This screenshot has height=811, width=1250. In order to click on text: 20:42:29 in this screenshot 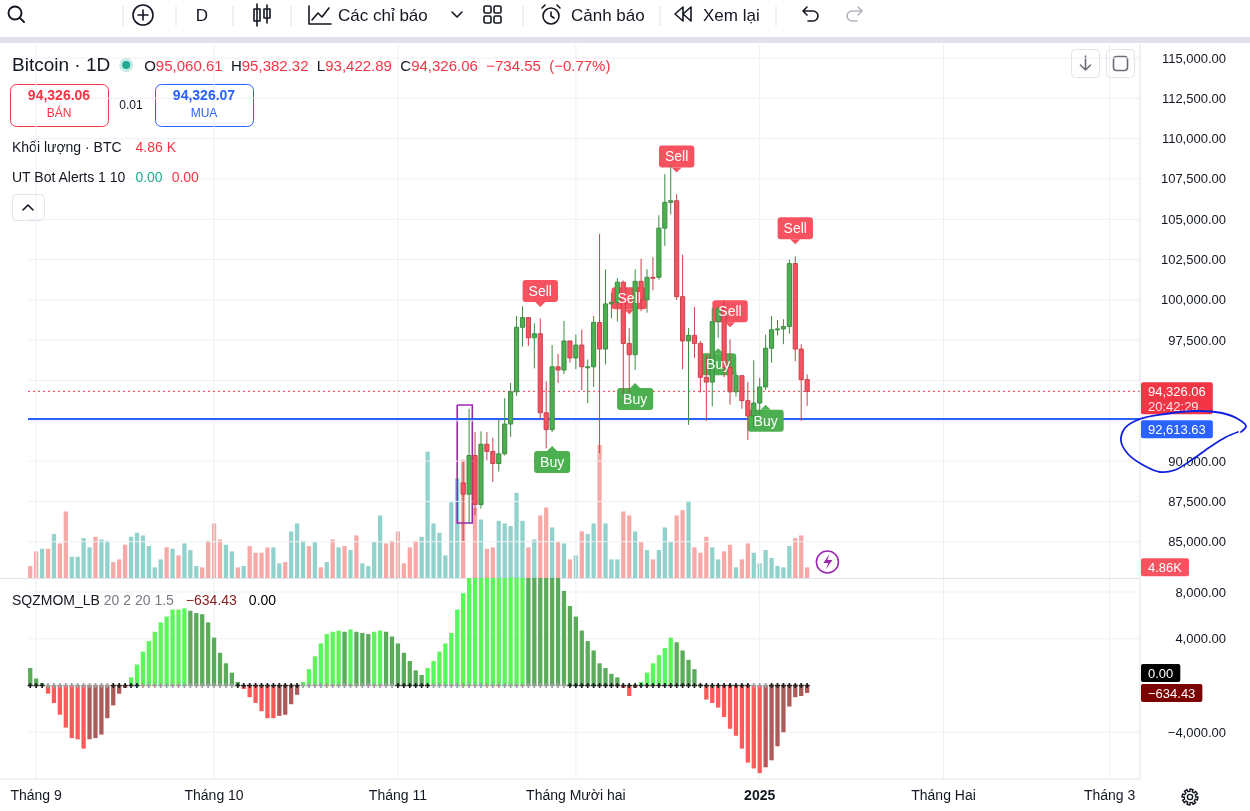, I will do `click(1173, 406)`.